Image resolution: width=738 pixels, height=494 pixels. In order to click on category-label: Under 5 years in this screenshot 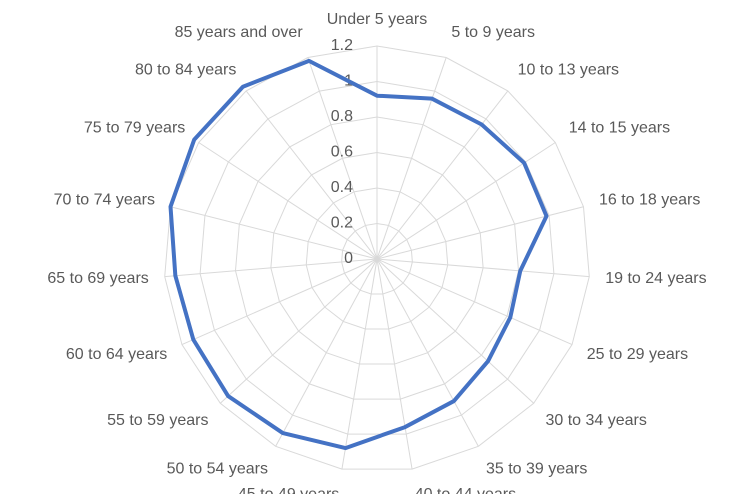, I will do `click(377, 19)`.